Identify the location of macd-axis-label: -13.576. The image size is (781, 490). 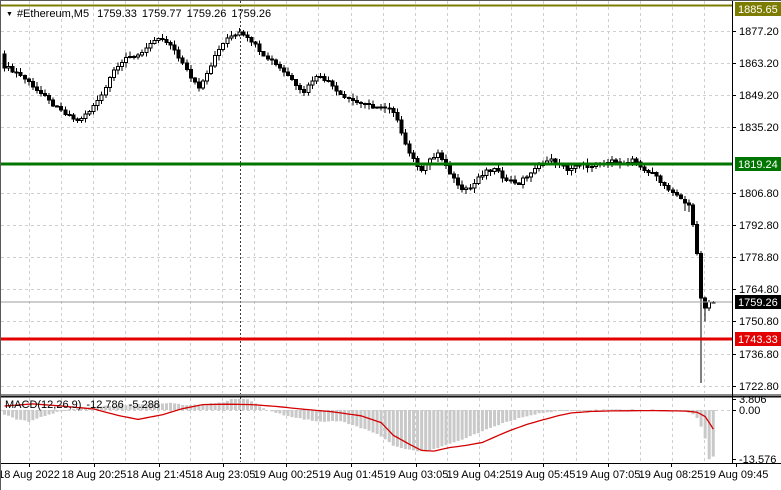
(757, 460).